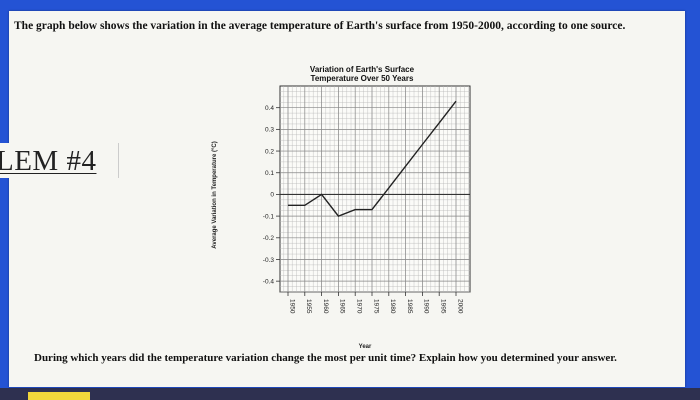  Describe the element at coordinates (392, 306) in the screenshot. I see `x-tick-label: 1980` at that location.